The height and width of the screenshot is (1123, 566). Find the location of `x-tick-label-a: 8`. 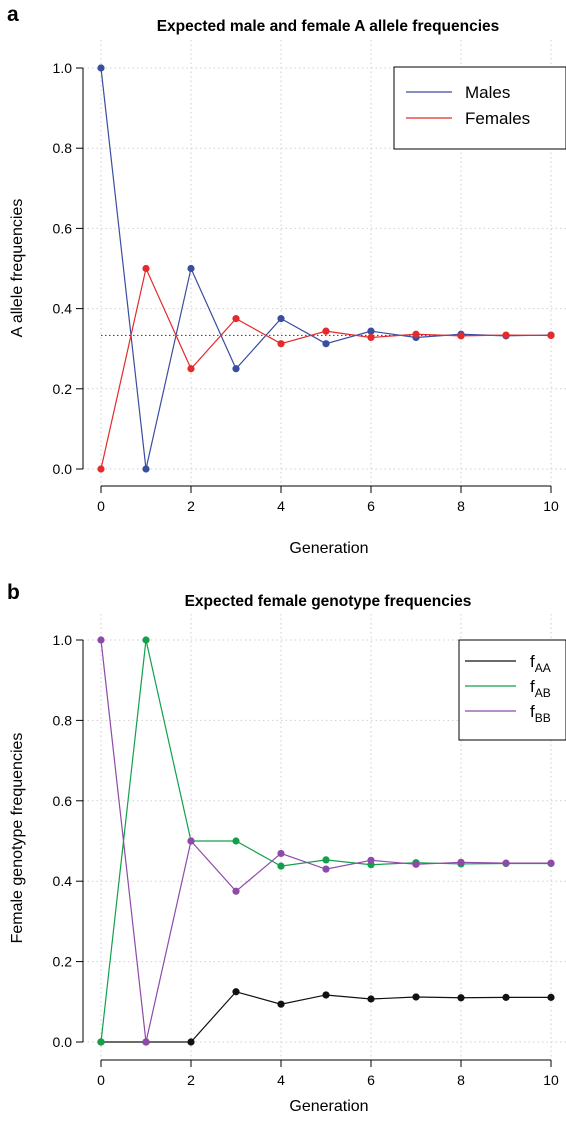

x-tick-label-a: 8 is located at coordinates (461, 506).